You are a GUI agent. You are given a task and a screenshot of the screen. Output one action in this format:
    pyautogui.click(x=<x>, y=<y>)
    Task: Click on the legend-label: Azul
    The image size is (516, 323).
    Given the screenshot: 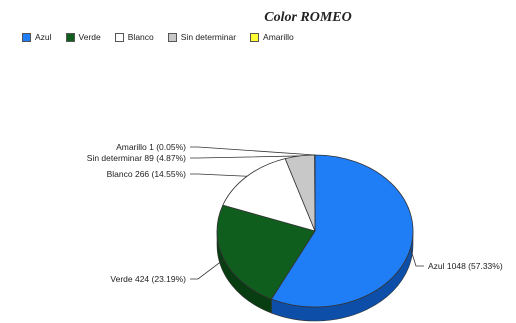 What is the action you would take?
    pyautogui.click(x=43, y=37)
    